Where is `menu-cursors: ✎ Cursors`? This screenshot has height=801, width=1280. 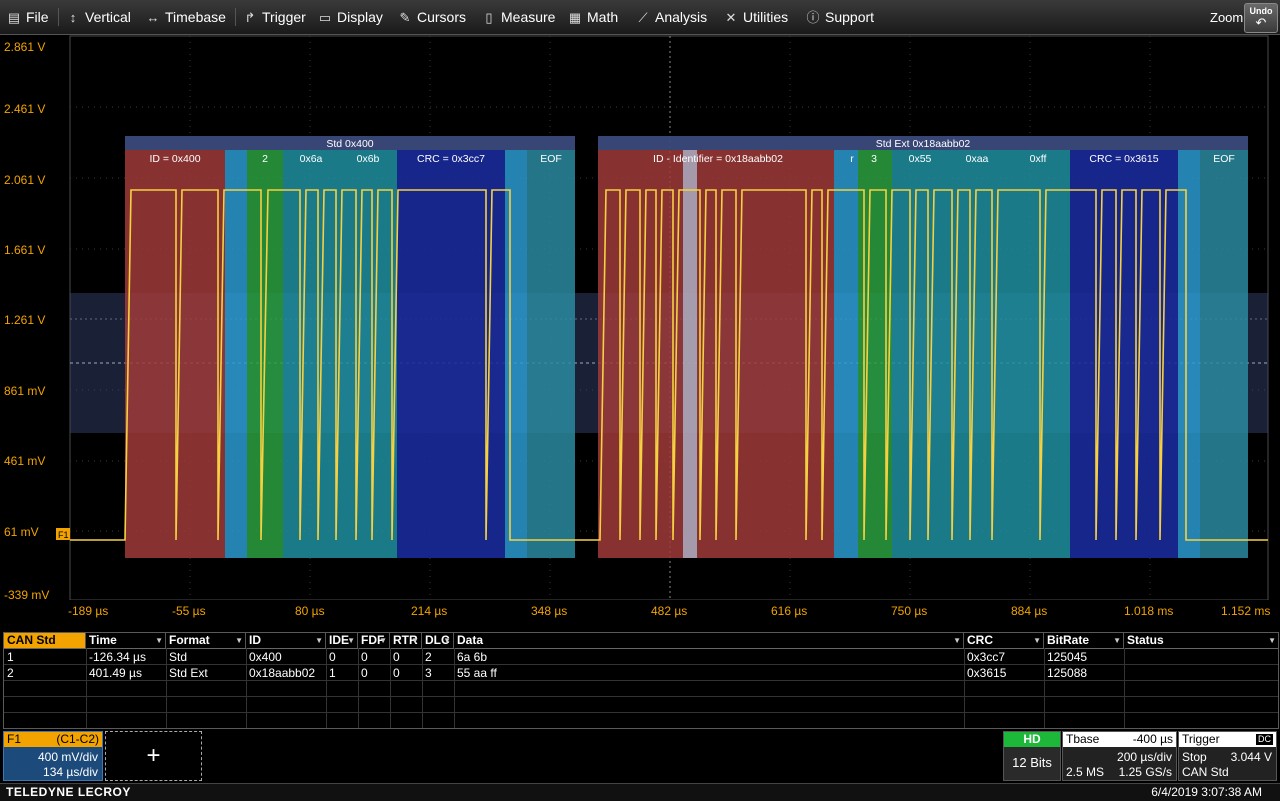
menu-cursors: ✎ Cursors is located at coordinates (432, 17).